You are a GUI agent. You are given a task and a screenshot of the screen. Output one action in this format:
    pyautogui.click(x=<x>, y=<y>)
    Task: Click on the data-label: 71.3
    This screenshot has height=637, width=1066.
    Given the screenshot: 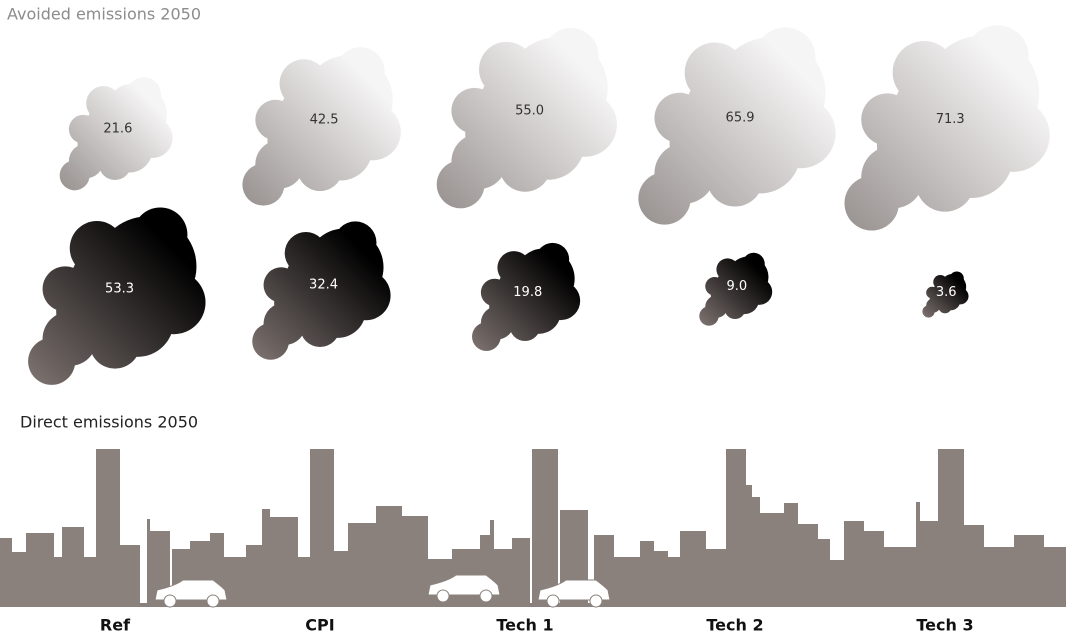 What is the action you would take?
    pyautogui.click(x=950, y=119)
    